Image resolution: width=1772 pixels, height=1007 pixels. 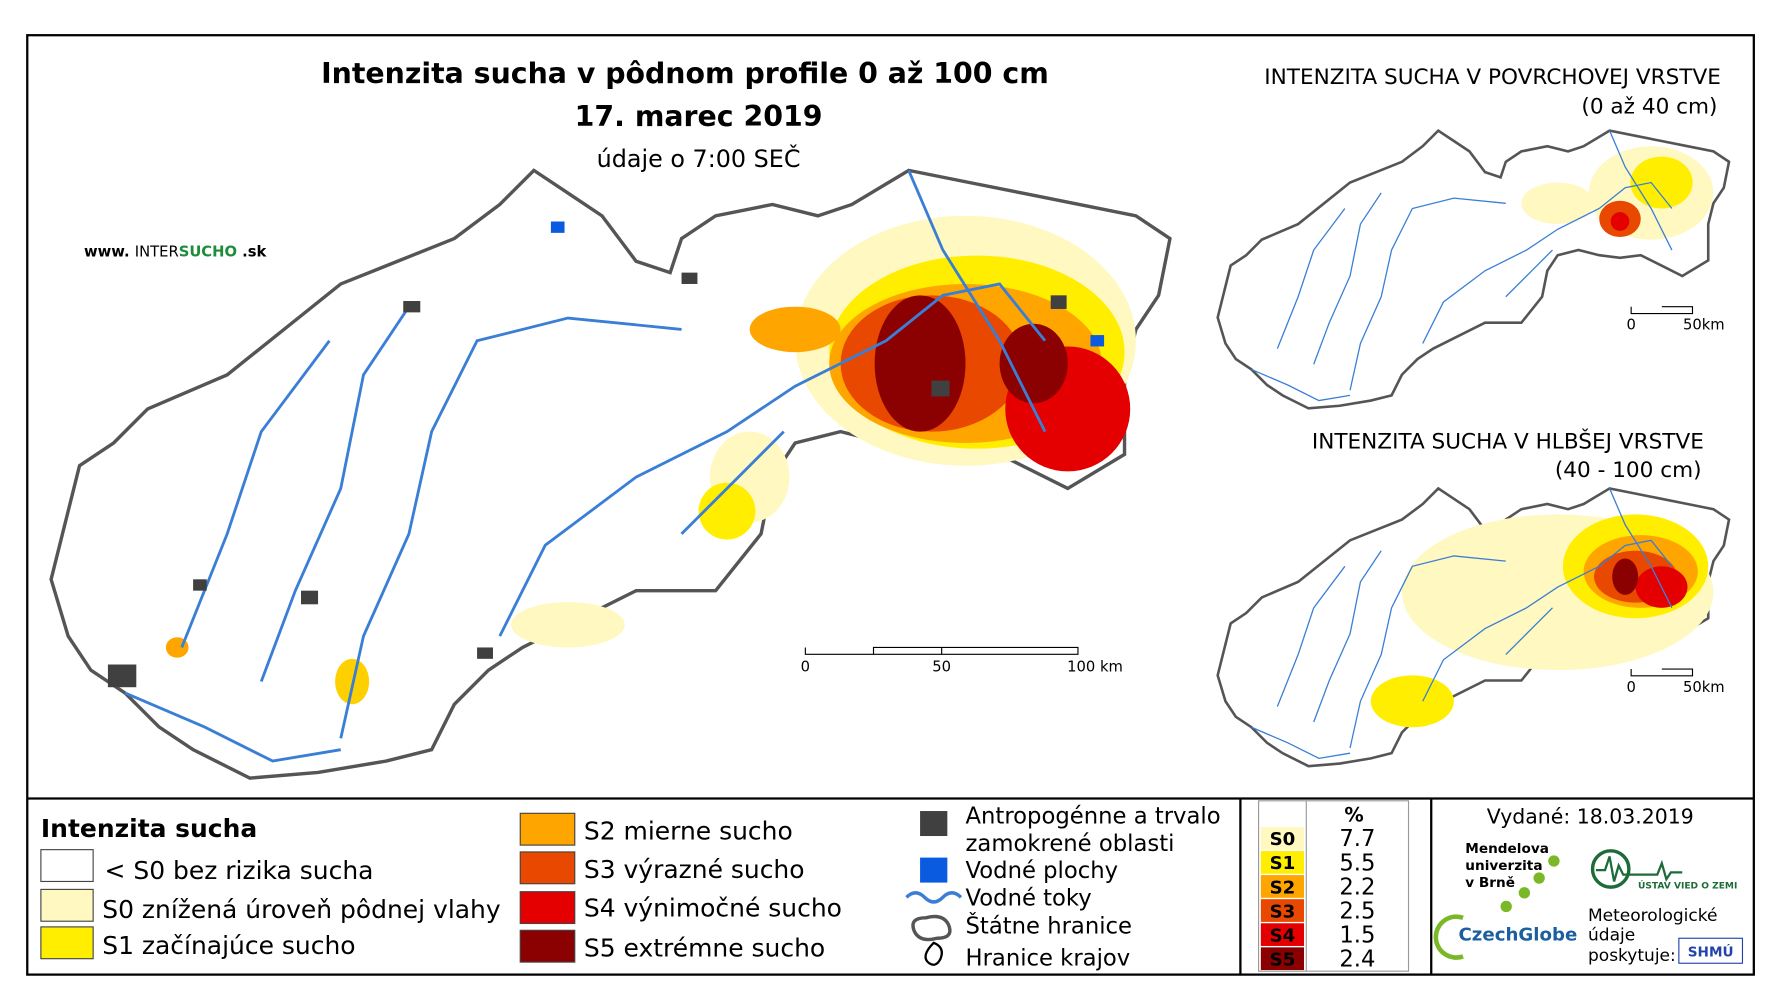 What do you see at coordinates (1503, 866) in the screenshot?
I see `logo-text: univerzita` at bounding box center [1503, 866].